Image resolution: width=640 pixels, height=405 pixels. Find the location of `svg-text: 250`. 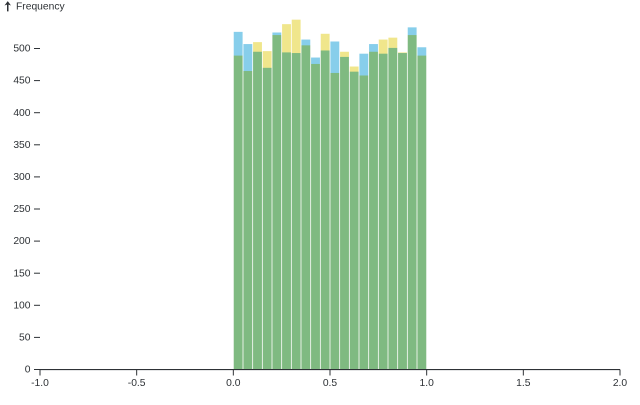

svg-text: 250 is located at coordinates (21, 209).